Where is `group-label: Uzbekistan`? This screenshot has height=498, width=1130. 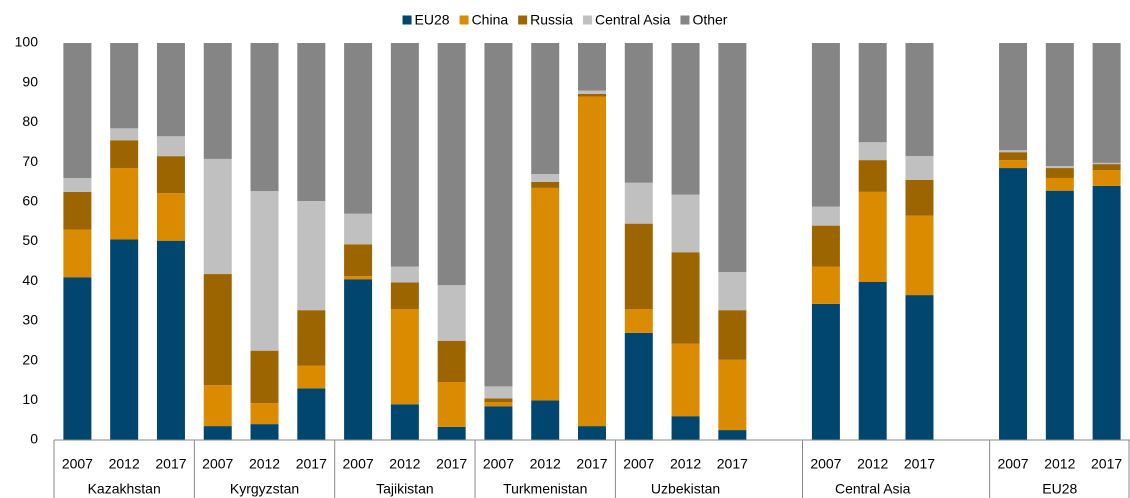
group-label: Uzbekistan is located at coordinates (685, 489).